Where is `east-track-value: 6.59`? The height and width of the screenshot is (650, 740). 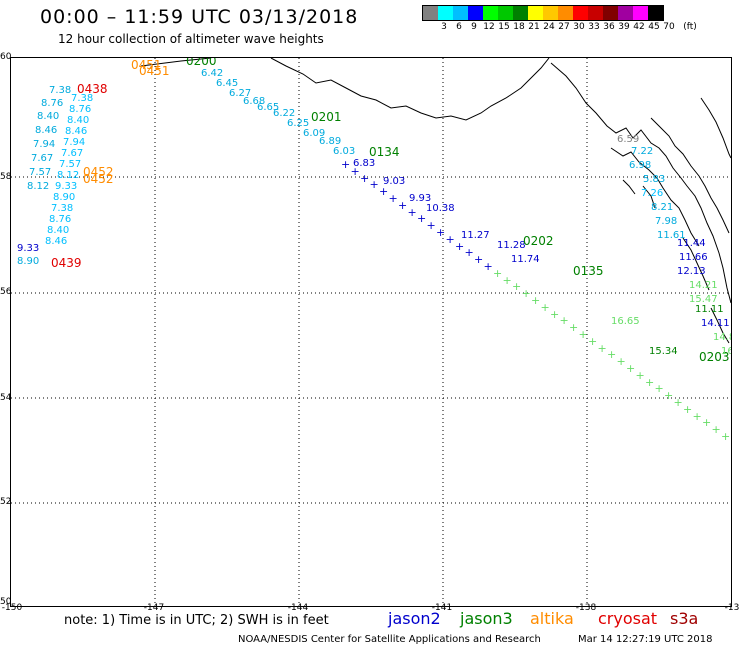 east-track-value: 6.59 is located at coordinates (628, 139).